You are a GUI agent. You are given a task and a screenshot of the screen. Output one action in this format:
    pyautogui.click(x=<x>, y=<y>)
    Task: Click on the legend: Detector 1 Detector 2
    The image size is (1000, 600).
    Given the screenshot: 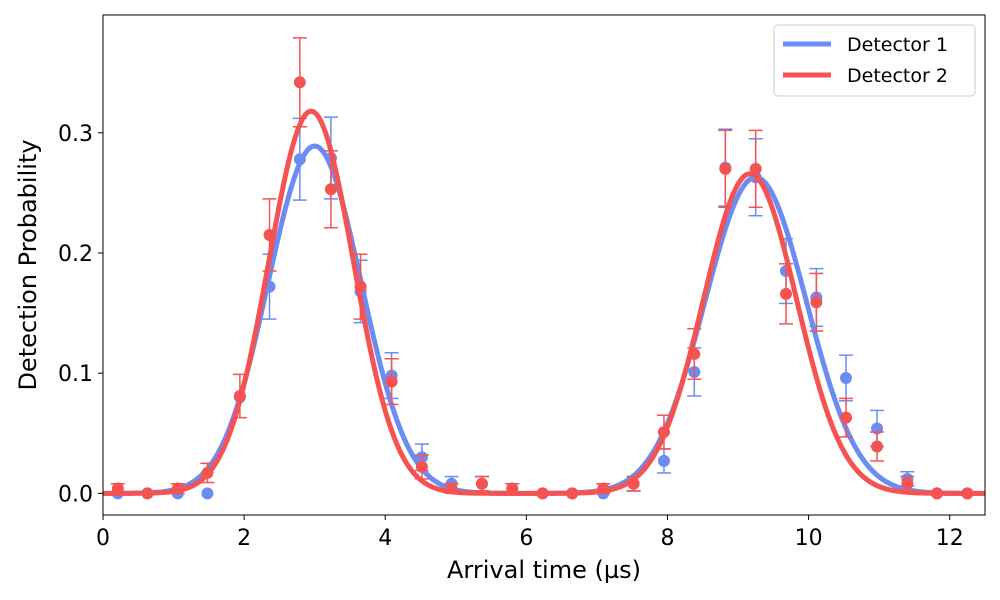 What is the action you would take?
    pyautogui.click(x=874, y=60)
    